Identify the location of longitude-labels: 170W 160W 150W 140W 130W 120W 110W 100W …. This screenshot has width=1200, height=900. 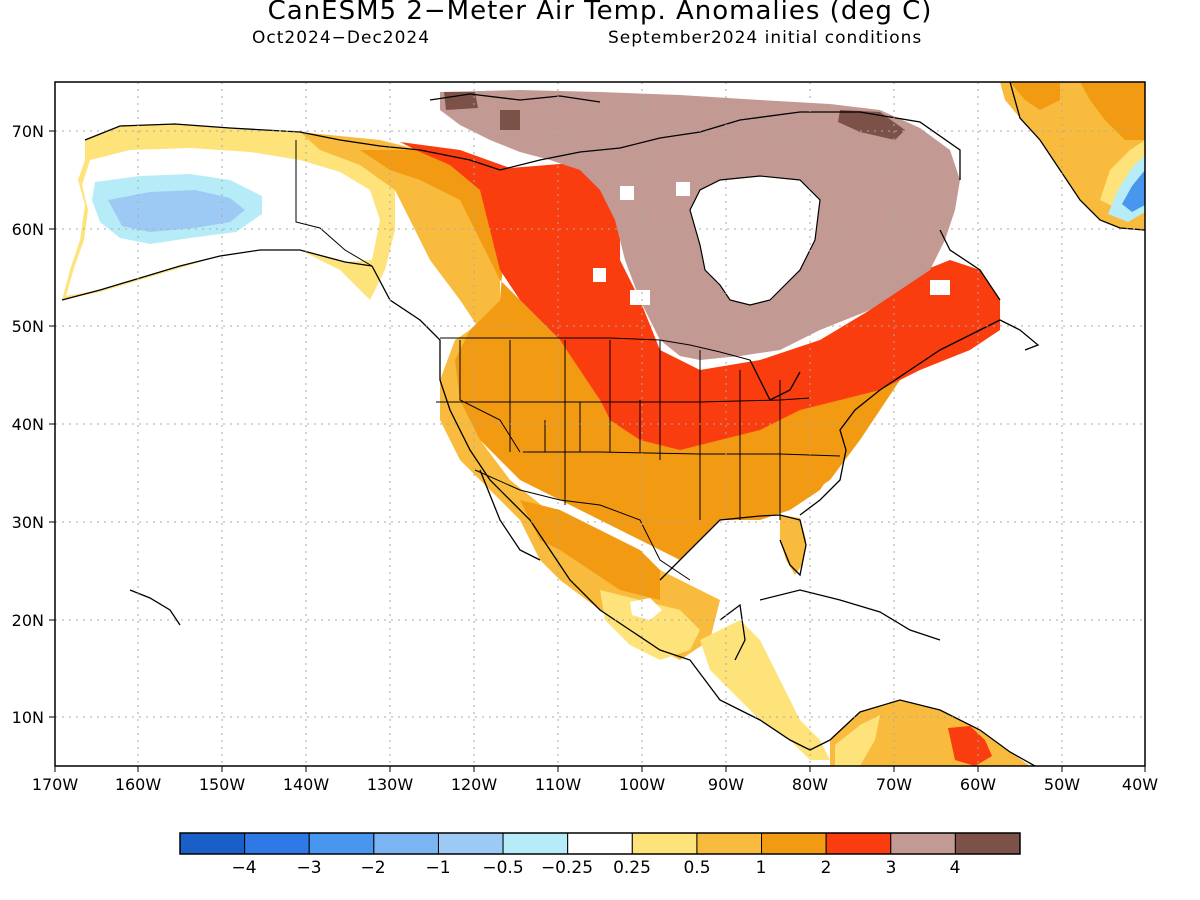
(595, 784).